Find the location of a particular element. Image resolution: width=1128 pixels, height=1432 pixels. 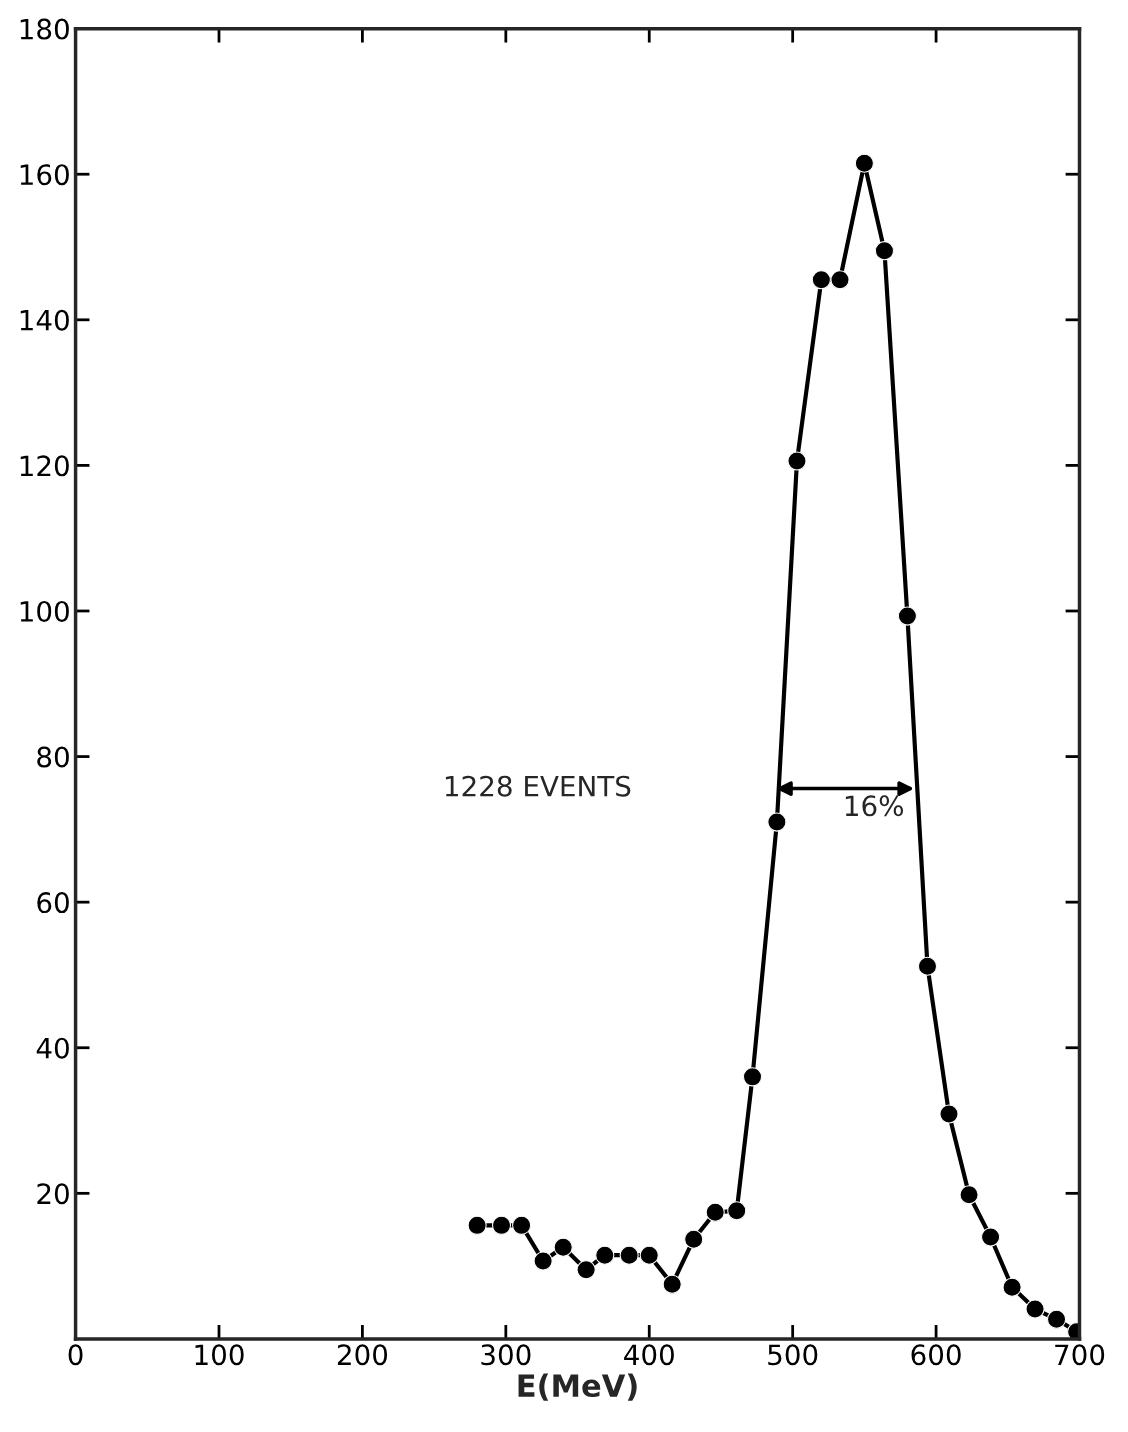

annotation: 16% is located at coordinates (874, 806).